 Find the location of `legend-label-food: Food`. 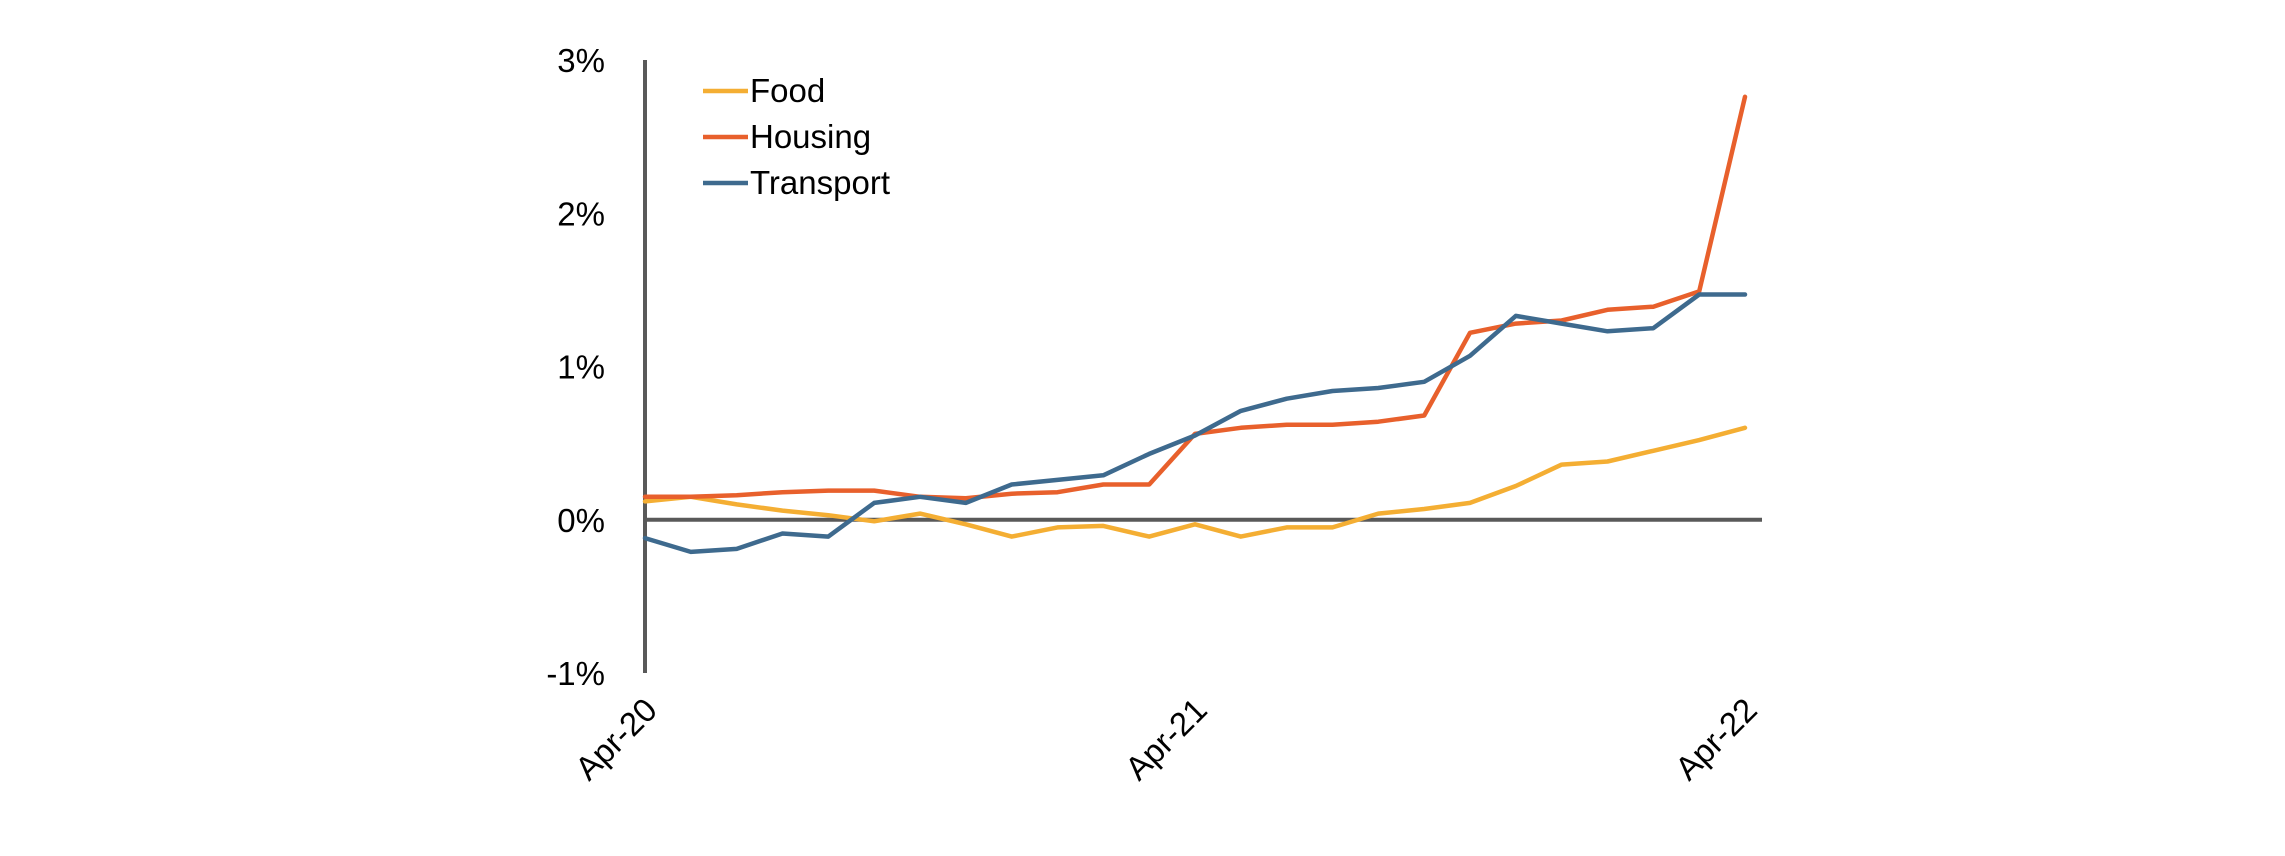

legend-label-food: Food is located at coordinates (787, 90).